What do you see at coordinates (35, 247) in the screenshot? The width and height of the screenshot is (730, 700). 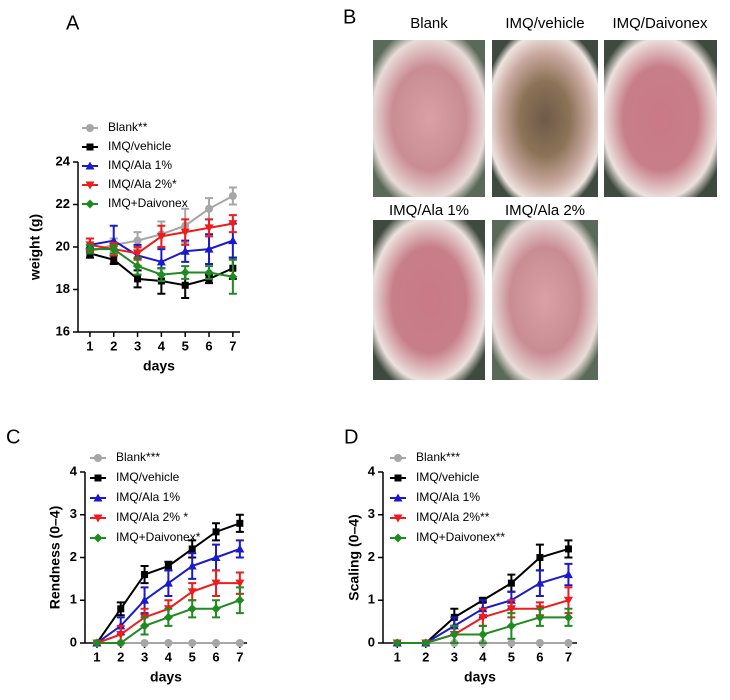 I see `y-axis-label: weight (g)` at bounding box center [35, 247].